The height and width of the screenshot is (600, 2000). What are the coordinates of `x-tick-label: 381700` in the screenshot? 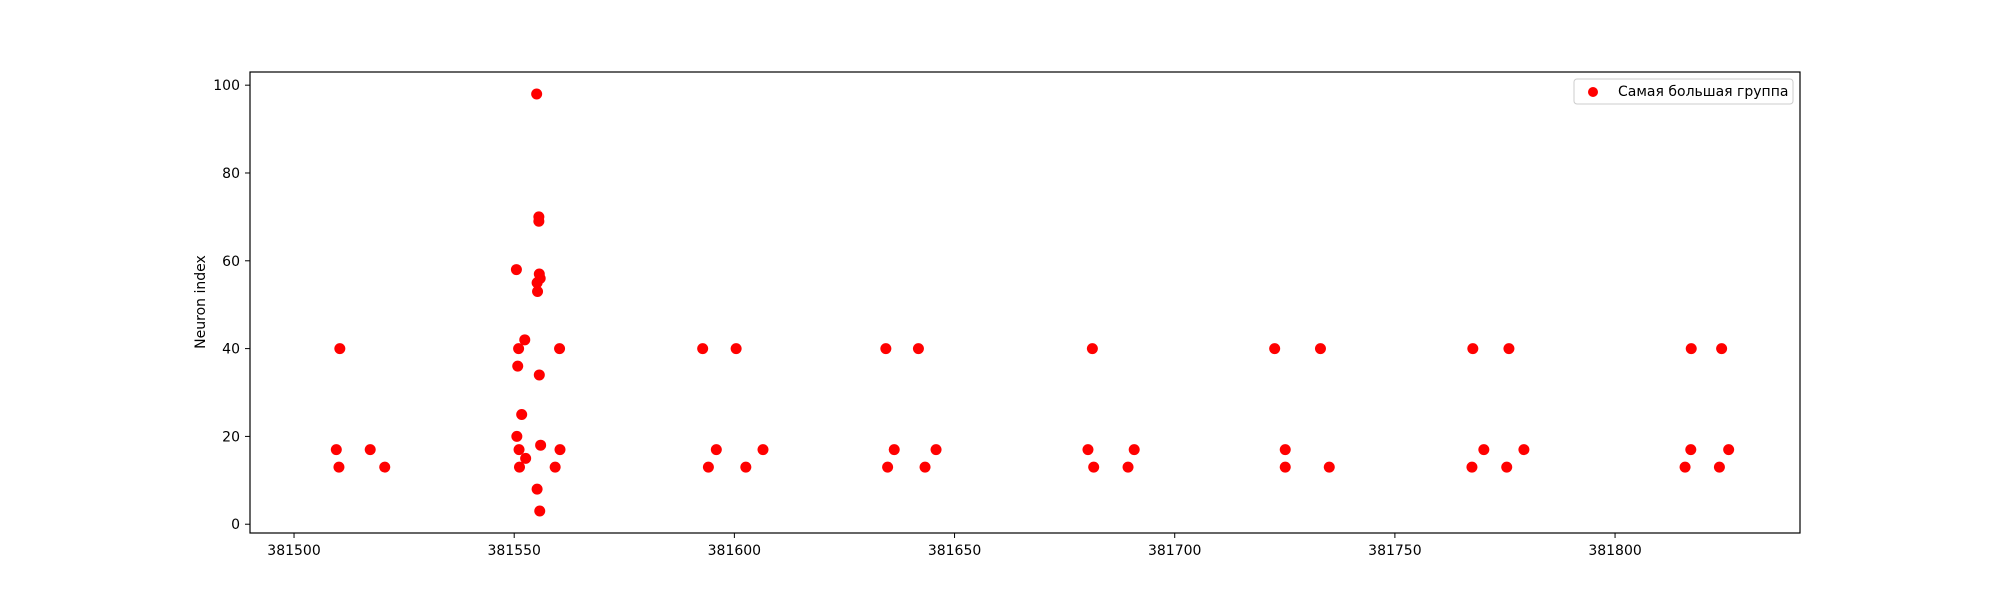 It's located at (1174, 551).